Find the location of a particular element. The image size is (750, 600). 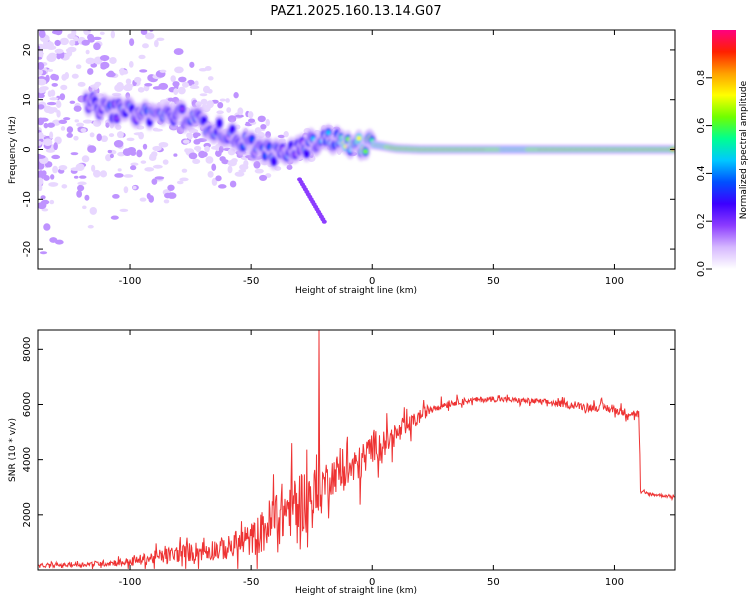

y-tick-label: 0 is located at coordinates (27, 149).